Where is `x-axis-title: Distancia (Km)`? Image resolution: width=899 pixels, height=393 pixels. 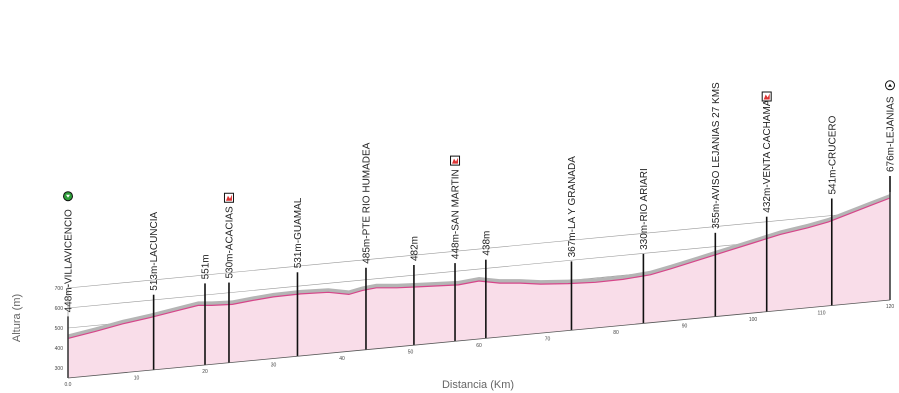
x-axis-title: Distancia (Km) is located at coordinates (478, 385).